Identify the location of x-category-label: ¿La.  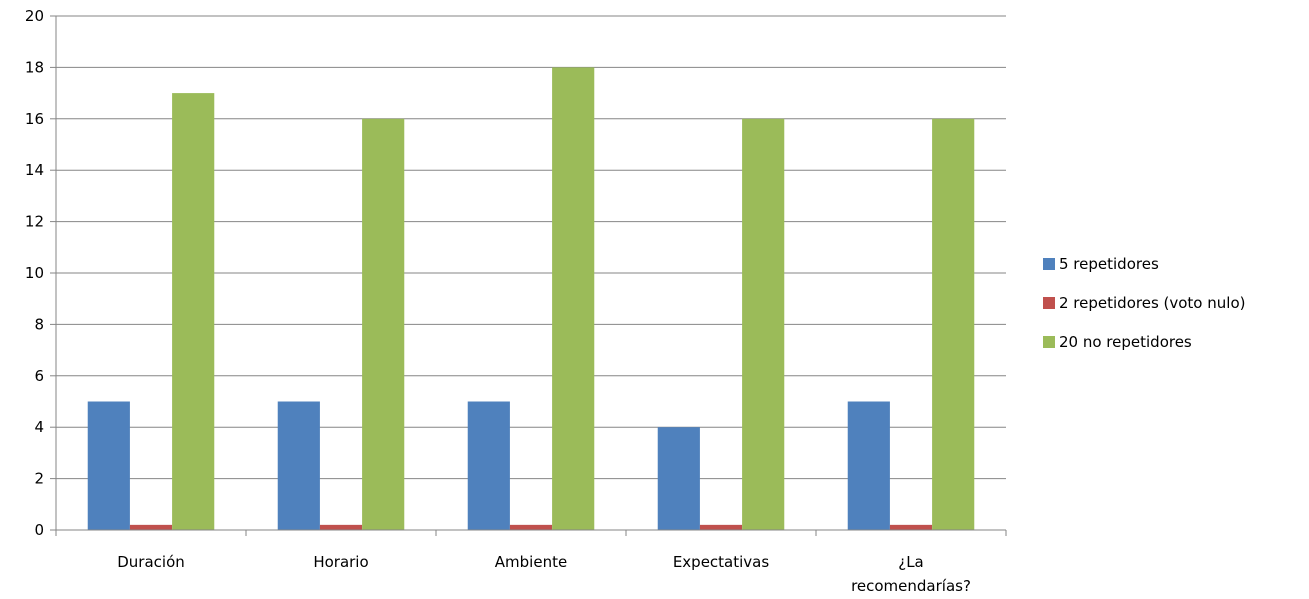
(911, 562).